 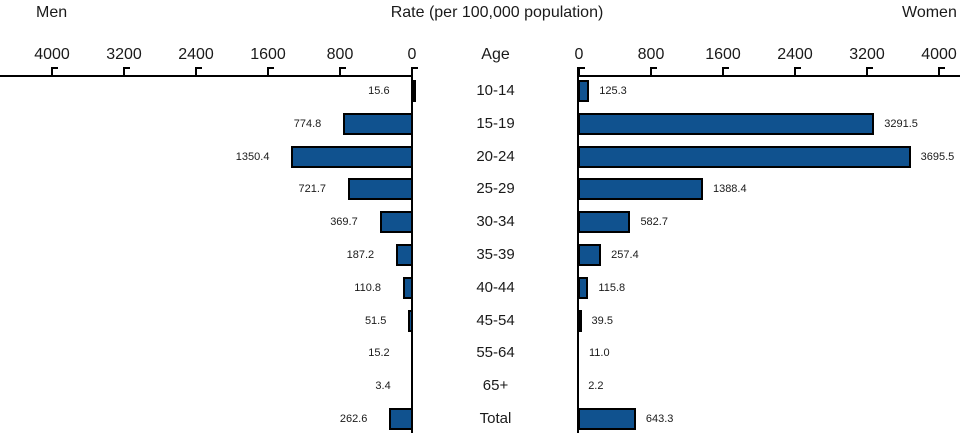 What do you see at coordinates (723, 54) in the screenshot?
I see `right-axis-tick-label: 1600` at bounding box center [723, 54].